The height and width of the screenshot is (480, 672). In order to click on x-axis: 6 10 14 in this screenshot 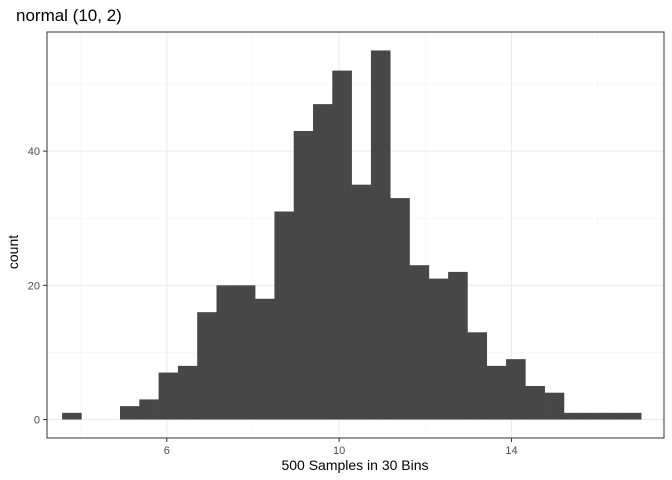, I will do `click(341, 447)`.